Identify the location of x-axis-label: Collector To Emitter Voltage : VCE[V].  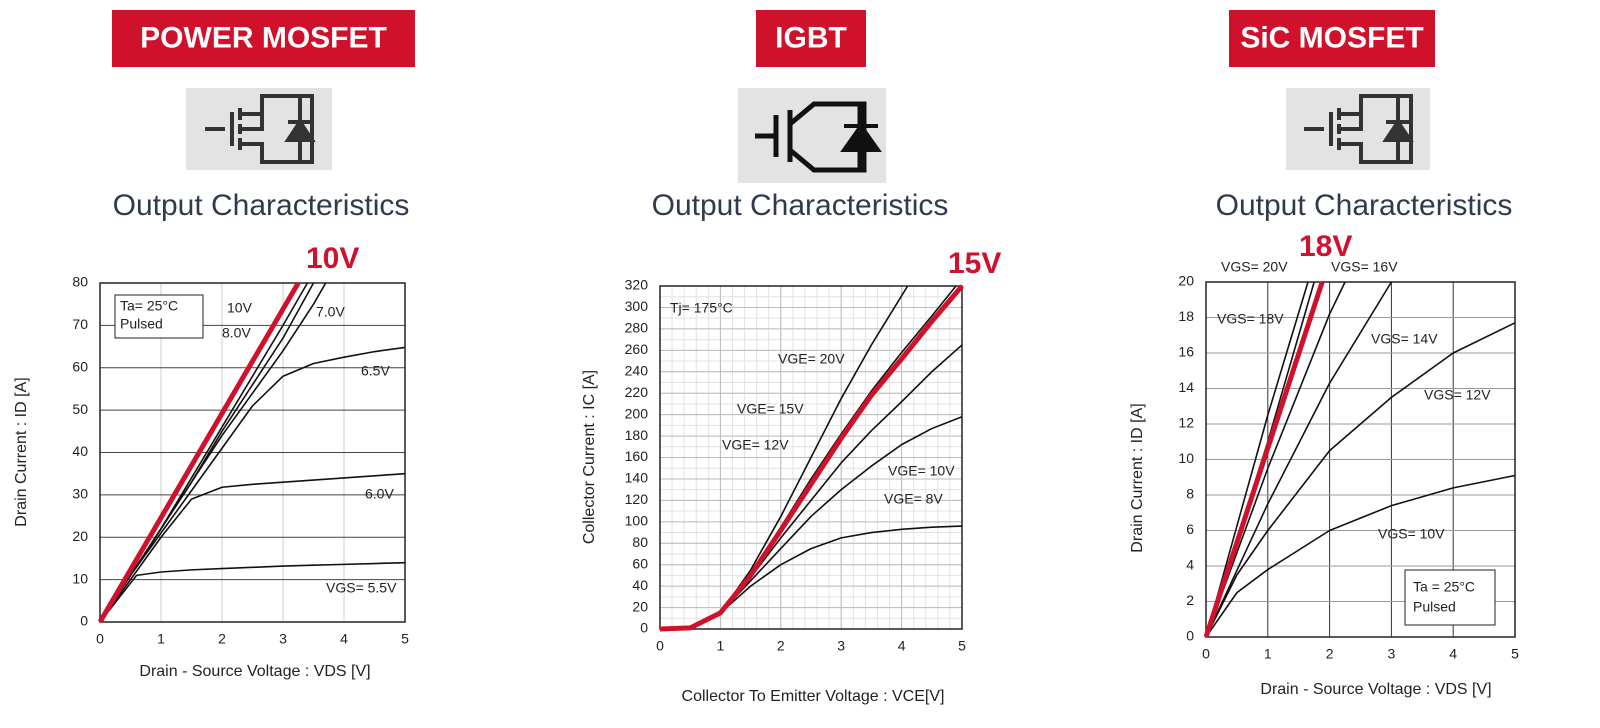
(813, 696).